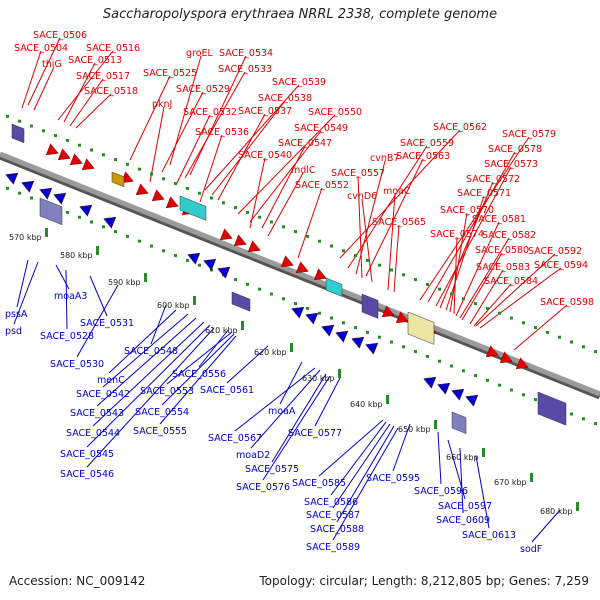 This screenshot has width=600, height=600. Describe the element at coordinates (567, 302) in the screenshot. I see `forward-gene-label-sace-0598: SACE_0598` at that location.